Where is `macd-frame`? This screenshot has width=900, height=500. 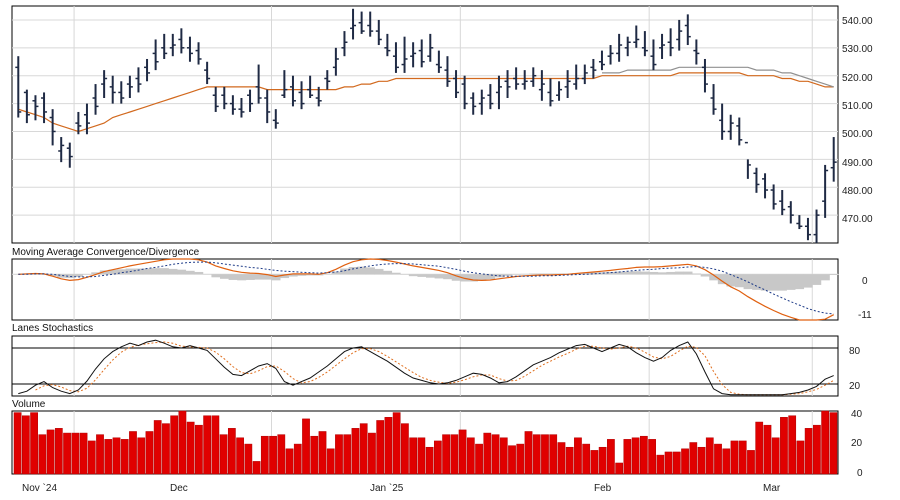 macd-frame is located at coordinates (425, 289).